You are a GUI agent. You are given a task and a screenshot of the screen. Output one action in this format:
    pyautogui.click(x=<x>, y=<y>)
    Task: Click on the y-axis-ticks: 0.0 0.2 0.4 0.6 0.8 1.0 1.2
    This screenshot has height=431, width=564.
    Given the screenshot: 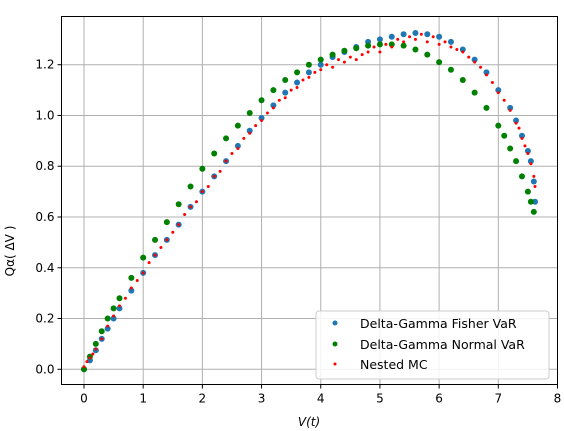 What is the action you would take?
    pyautogui.click(x=48, y=217)
    